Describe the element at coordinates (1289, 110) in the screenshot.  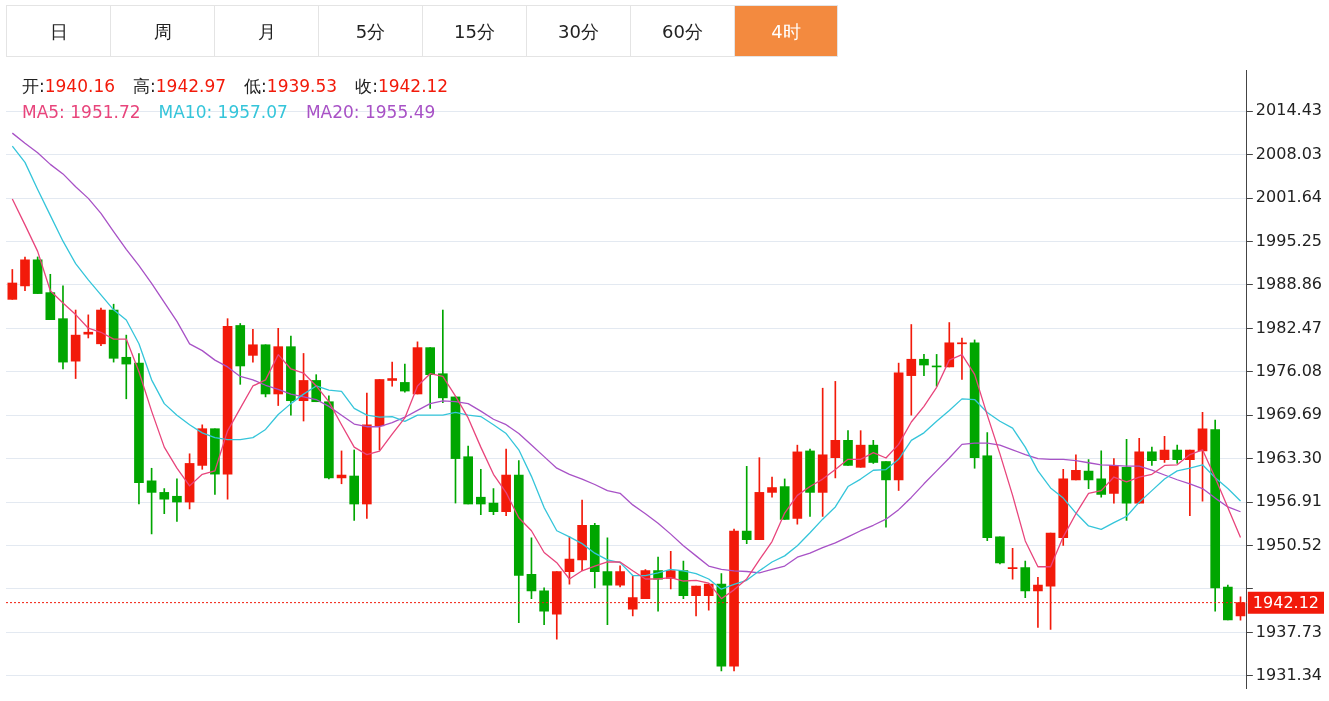
I see `y-tick-label: 2014.43` at that location.